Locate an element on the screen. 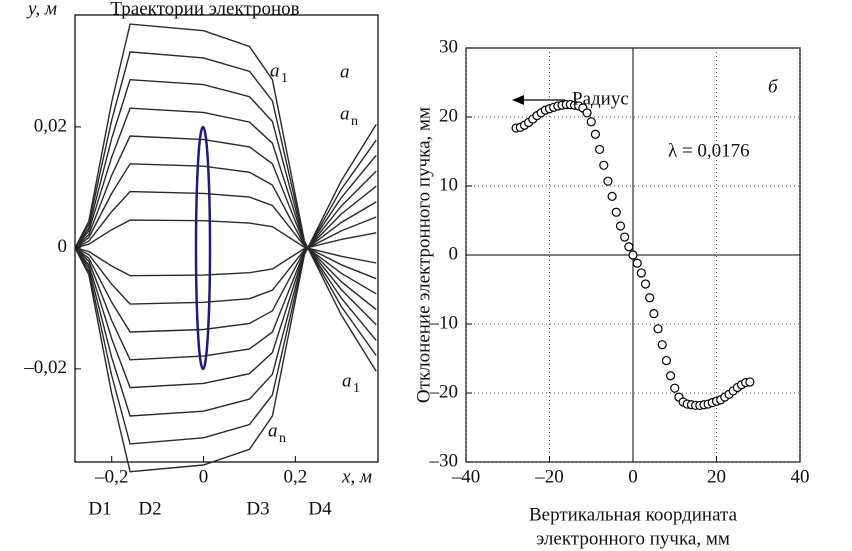 The height and width of the screenshot is (551, 852). y-axis-label: y, м is located at coordinates (41, 9).